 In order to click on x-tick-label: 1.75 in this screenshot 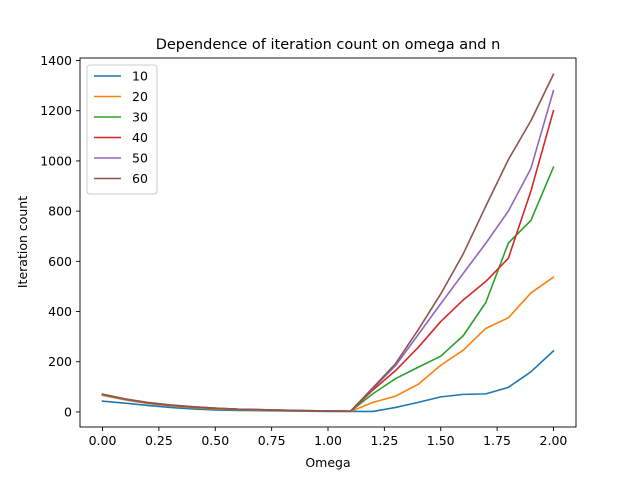, I will do `click(497, 440)`.